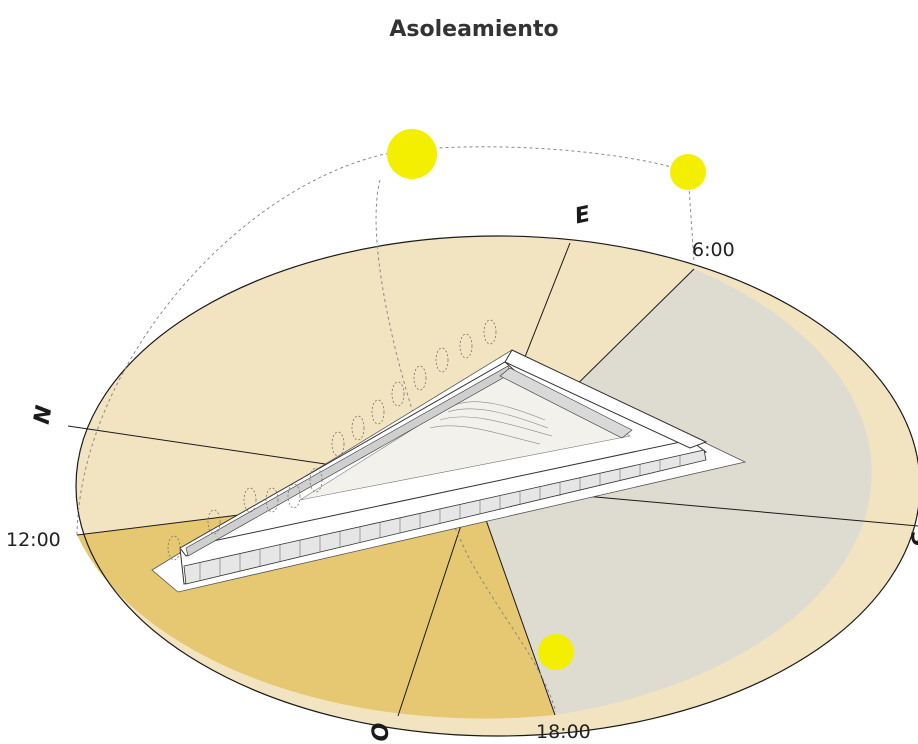 This screenshot has height=744, width=918. Describe the element at coordinates (332, 440) in the screenshot. I see `tree-icon` at that location.